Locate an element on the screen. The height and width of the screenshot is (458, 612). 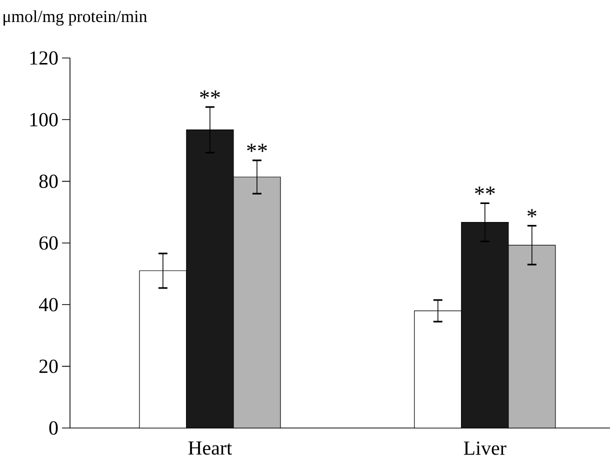
y-tick-label: 100 is located at coordinates (44, 119).